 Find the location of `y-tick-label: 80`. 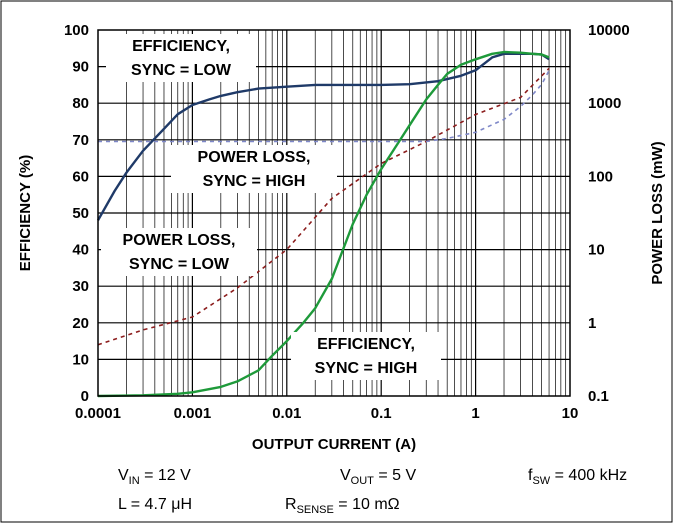

y-tick-label: 80 is located at coordinates (80, 103).